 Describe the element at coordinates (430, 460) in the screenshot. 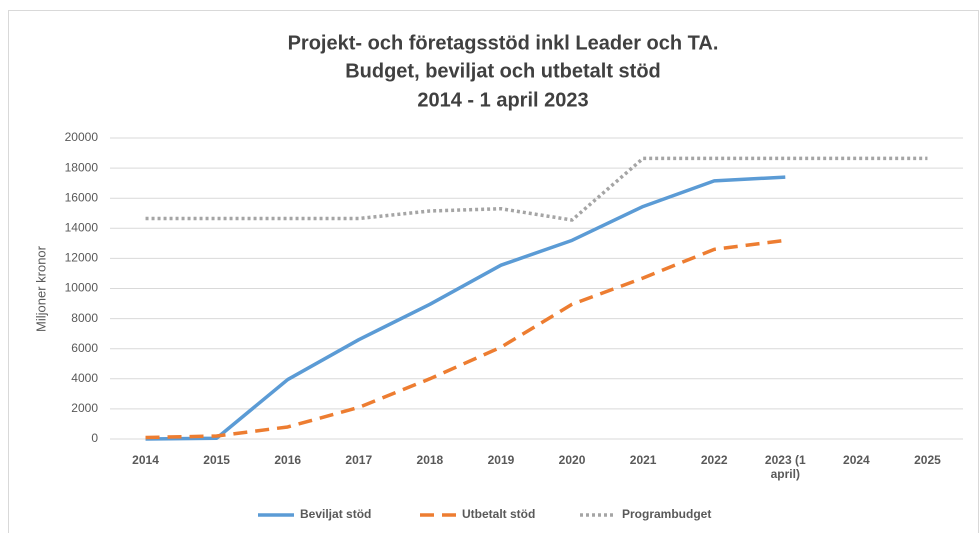

I see `x-tick-label: 2018` at that location.